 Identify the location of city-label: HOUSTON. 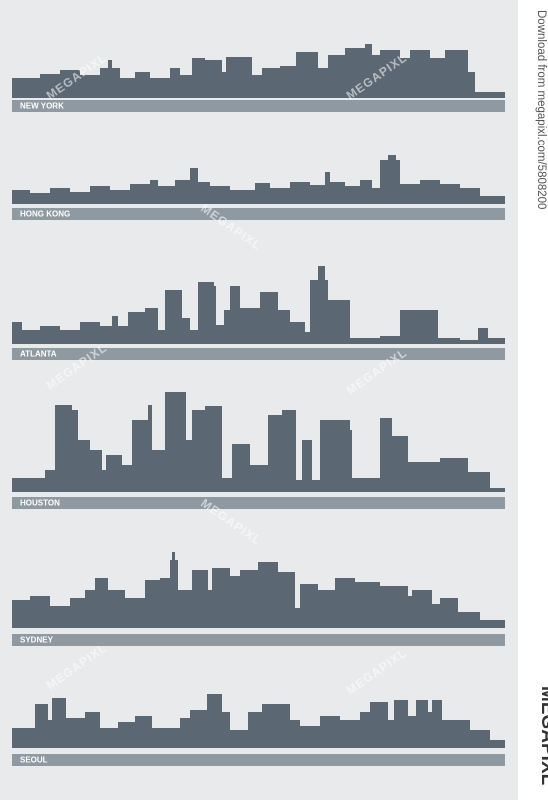
(40, 503).